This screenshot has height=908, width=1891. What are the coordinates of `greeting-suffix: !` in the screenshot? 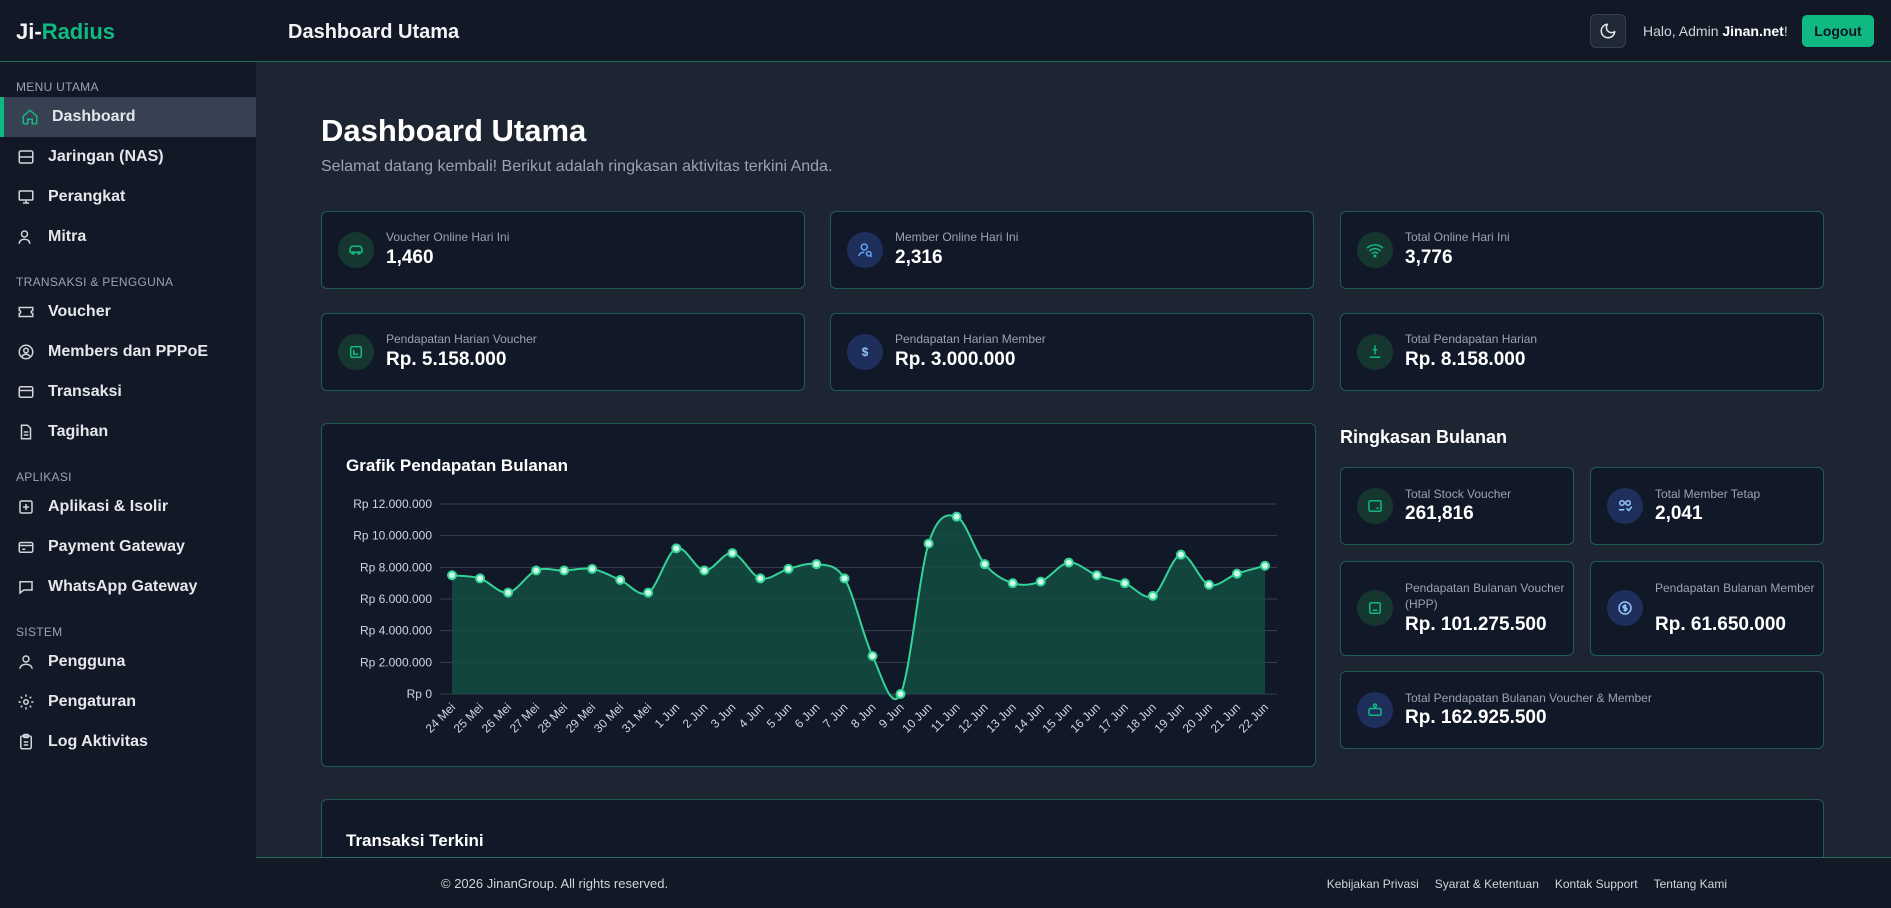 It's located at (1785, 31).